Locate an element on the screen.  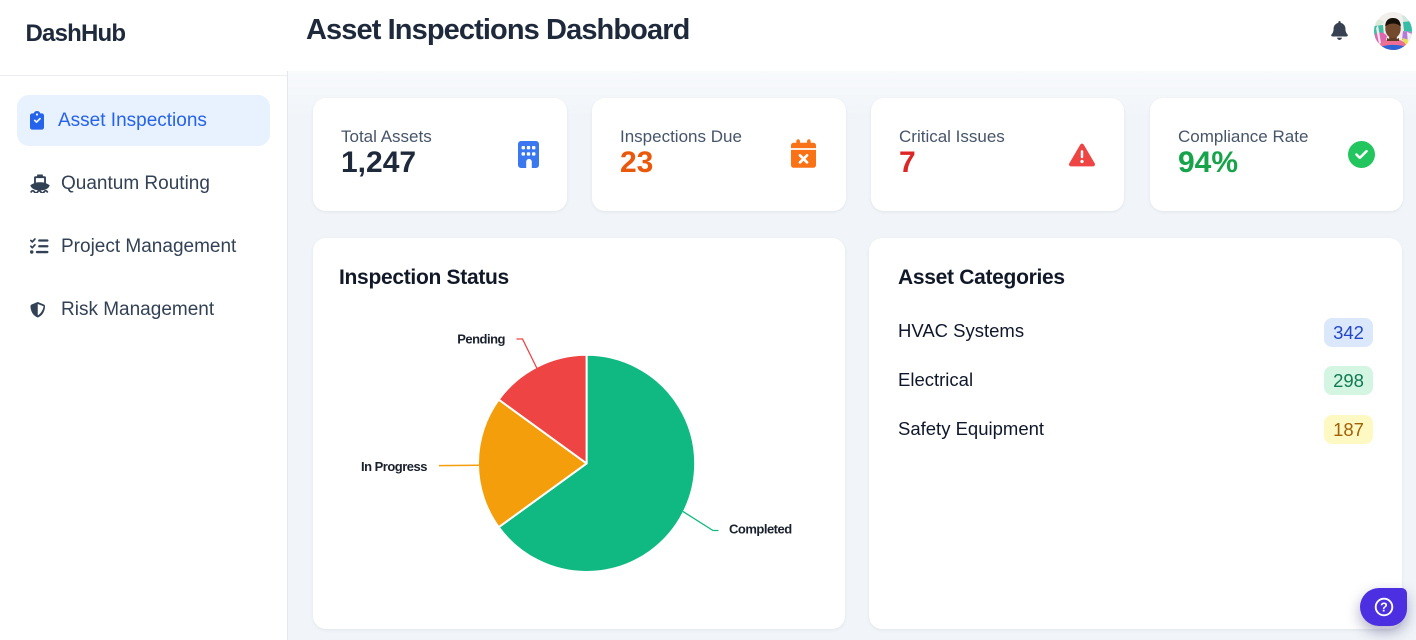
svg-text: In Progress is located at coordinates (394, 466).